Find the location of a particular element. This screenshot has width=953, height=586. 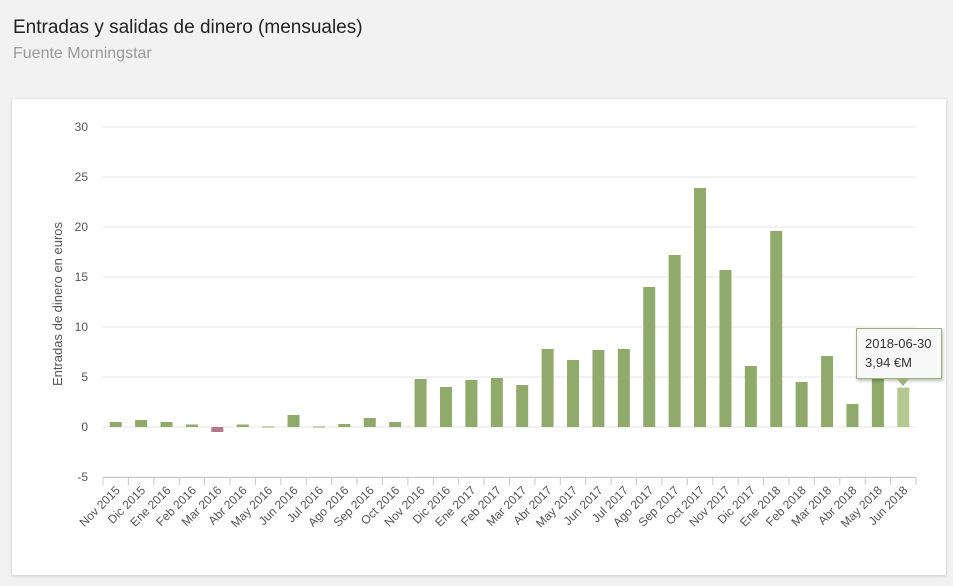

y-tick-label: 0 is located at coordinates (84, 427).